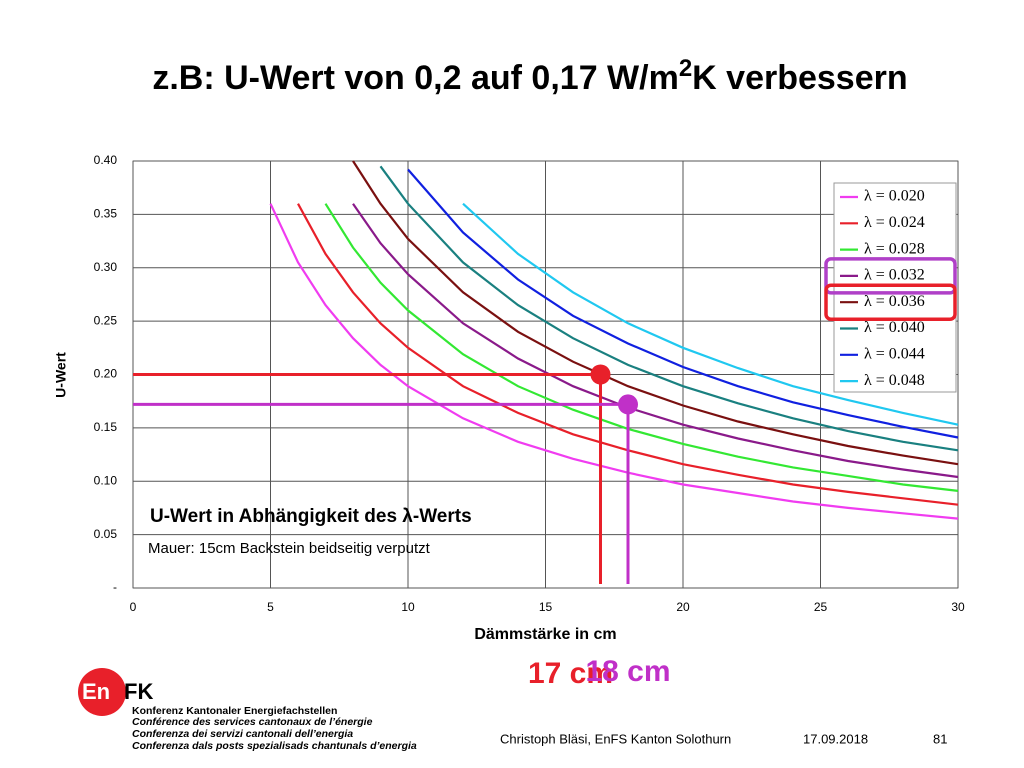 The image size is (1024, 768). What do you see at coordinates (96, 691) in the screenshot?
I see `logo-text: En` at bounding box center [96, 691].